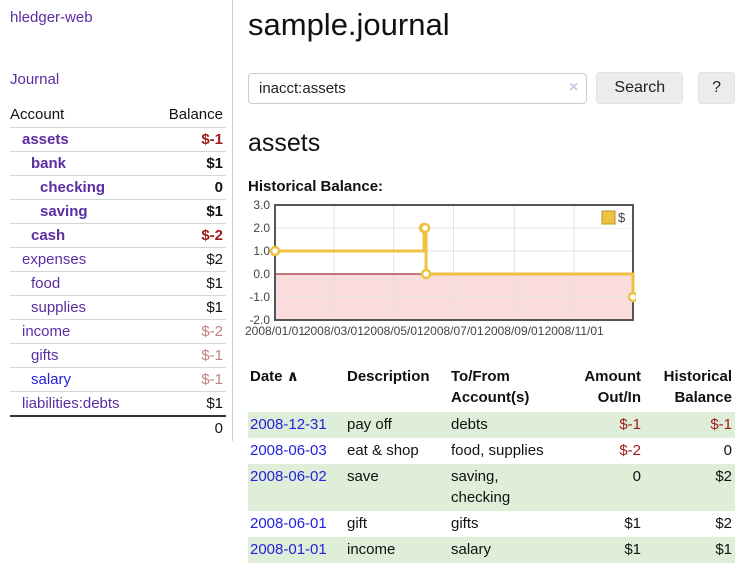 The height and width of the screenshot is (582, 742). What do you see at coordinates (195, 114) in the screenshot?
I see `accounts-header-balance: Balance` at bounding box center [195, 114].